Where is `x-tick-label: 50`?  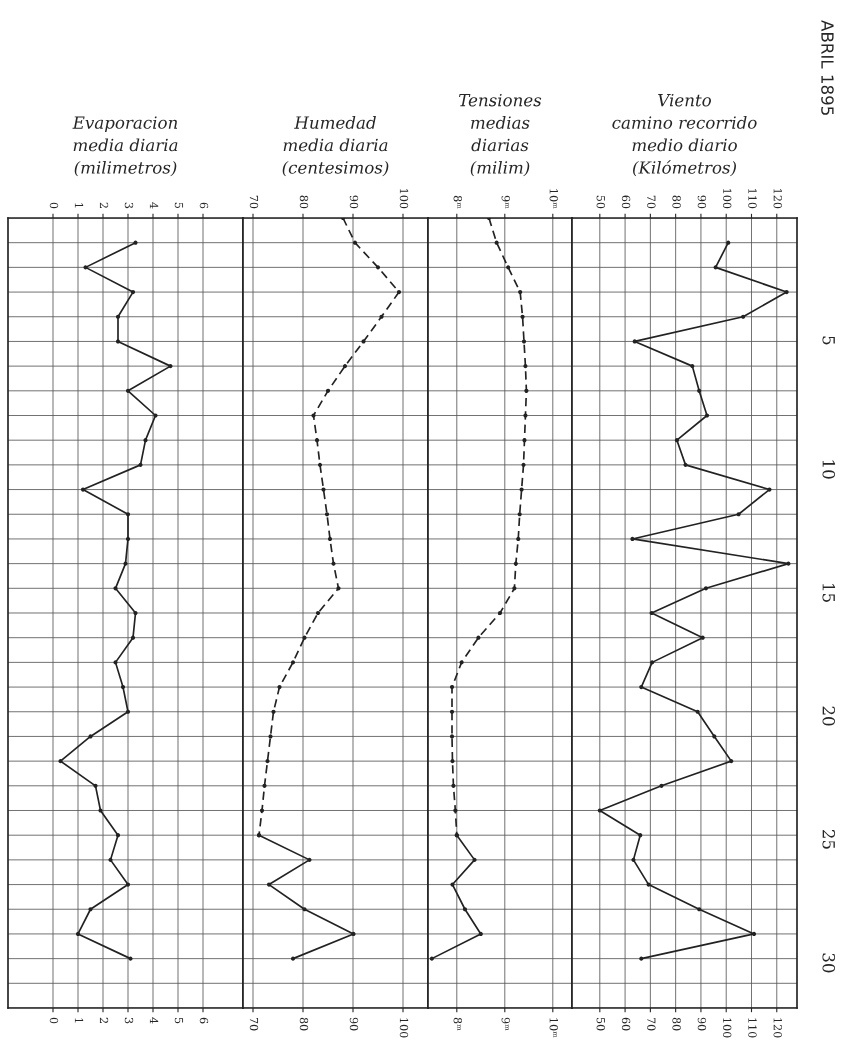
x-tick-label: 50 is located at coordinates (600, 1024).